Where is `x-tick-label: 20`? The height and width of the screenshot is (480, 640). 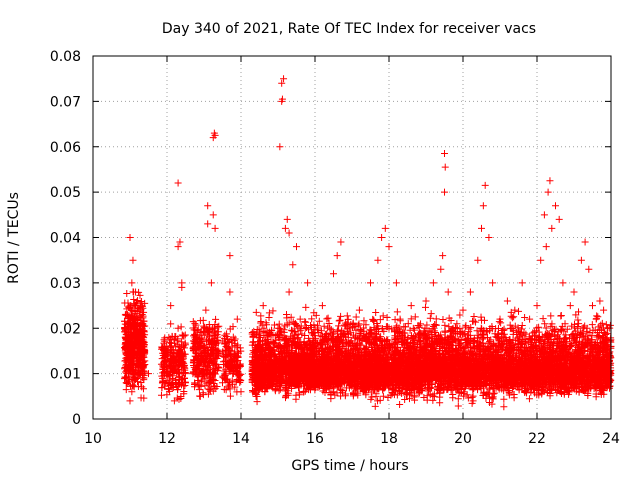 x-tick-label: 20 is located at coordinates (463, 439).